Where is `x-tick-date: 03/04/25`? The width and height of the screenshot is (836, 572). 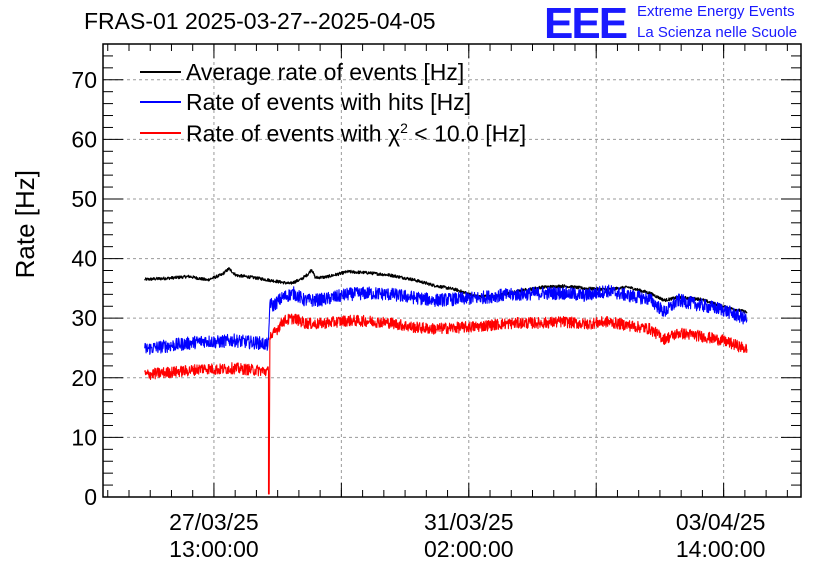 x-tick-date: 03/04/25 is located at coordinates (720, 522).